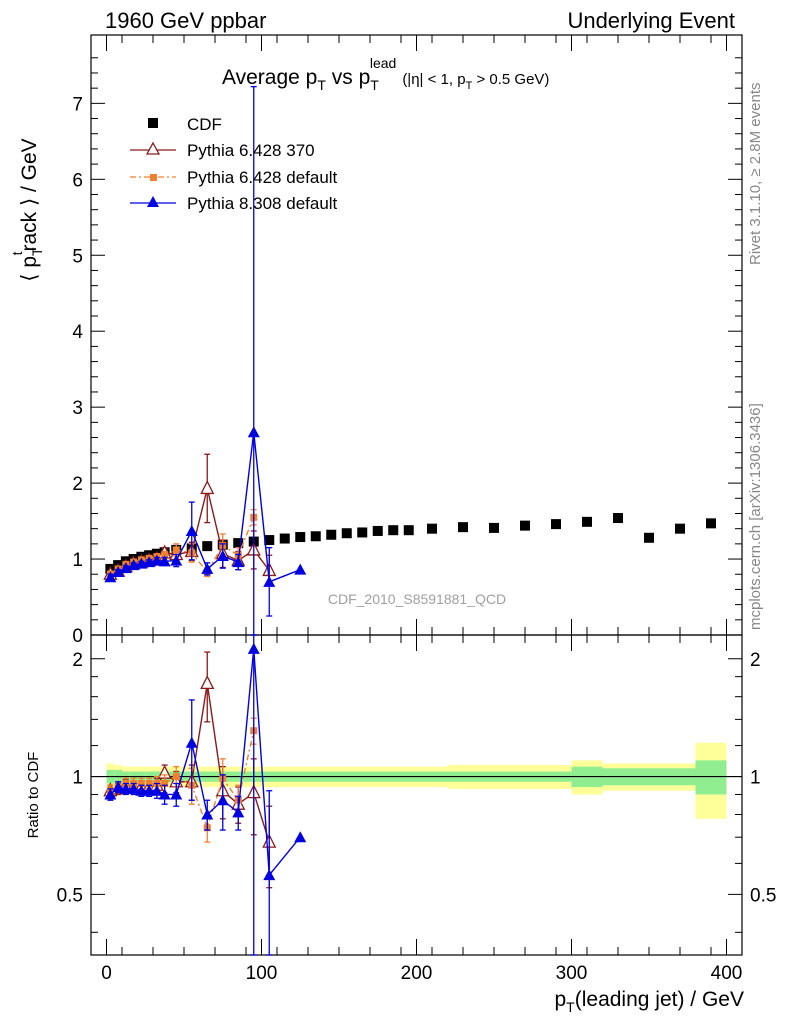 The height and width of the screenshot is (1024, 786). Describe the element at coordinates (755, 778) in the screenshot. I see `ratio-ytick-label-right-1: 1` at that location.